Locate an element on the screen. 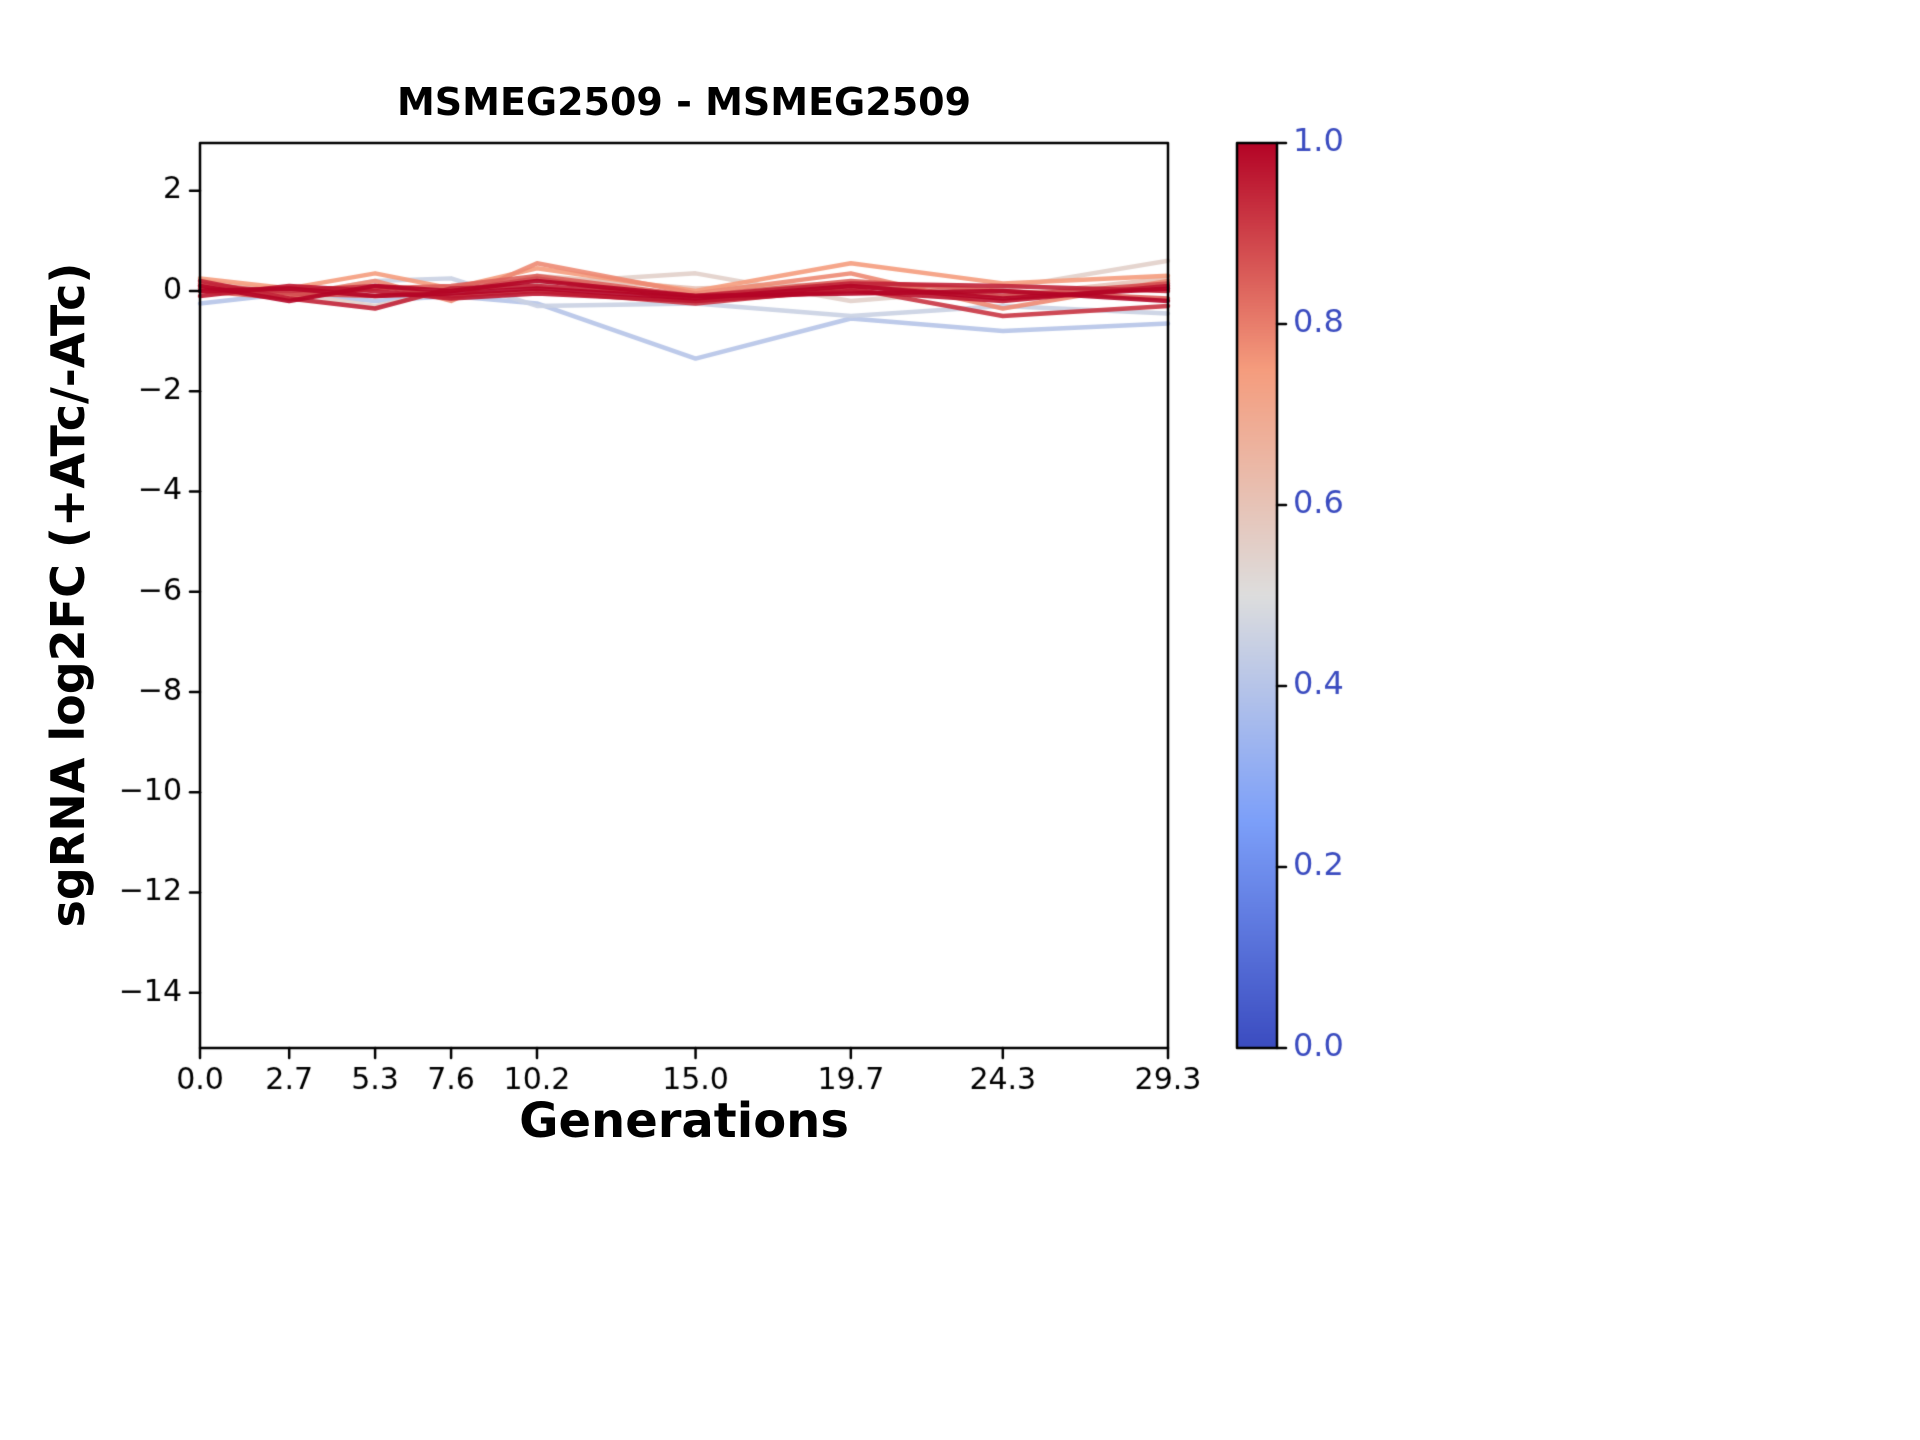  x-axis-label: Generations is located at coordinates (684, 1121).